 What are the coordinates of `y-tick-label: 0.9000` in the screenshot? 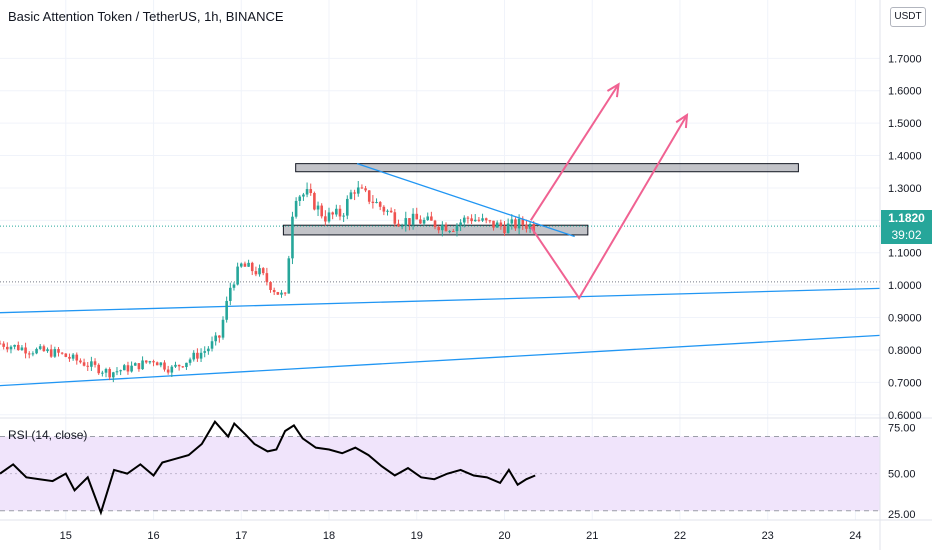 It's located at (905, 319).